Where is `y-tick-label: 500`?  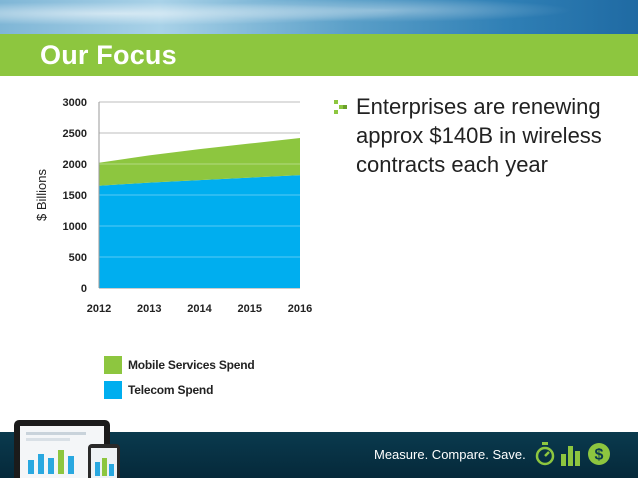
y-tick-label: 500 is located at coordinates (78, 258).